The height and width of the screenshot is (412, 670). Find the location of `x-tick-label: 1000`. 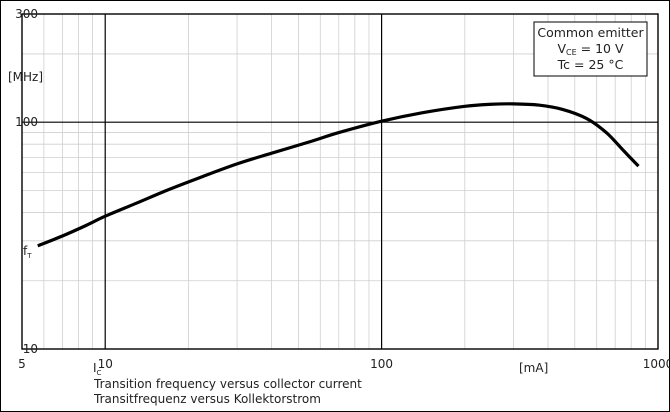

x-tick-label: 1000 is located at coordinates (656, 364).